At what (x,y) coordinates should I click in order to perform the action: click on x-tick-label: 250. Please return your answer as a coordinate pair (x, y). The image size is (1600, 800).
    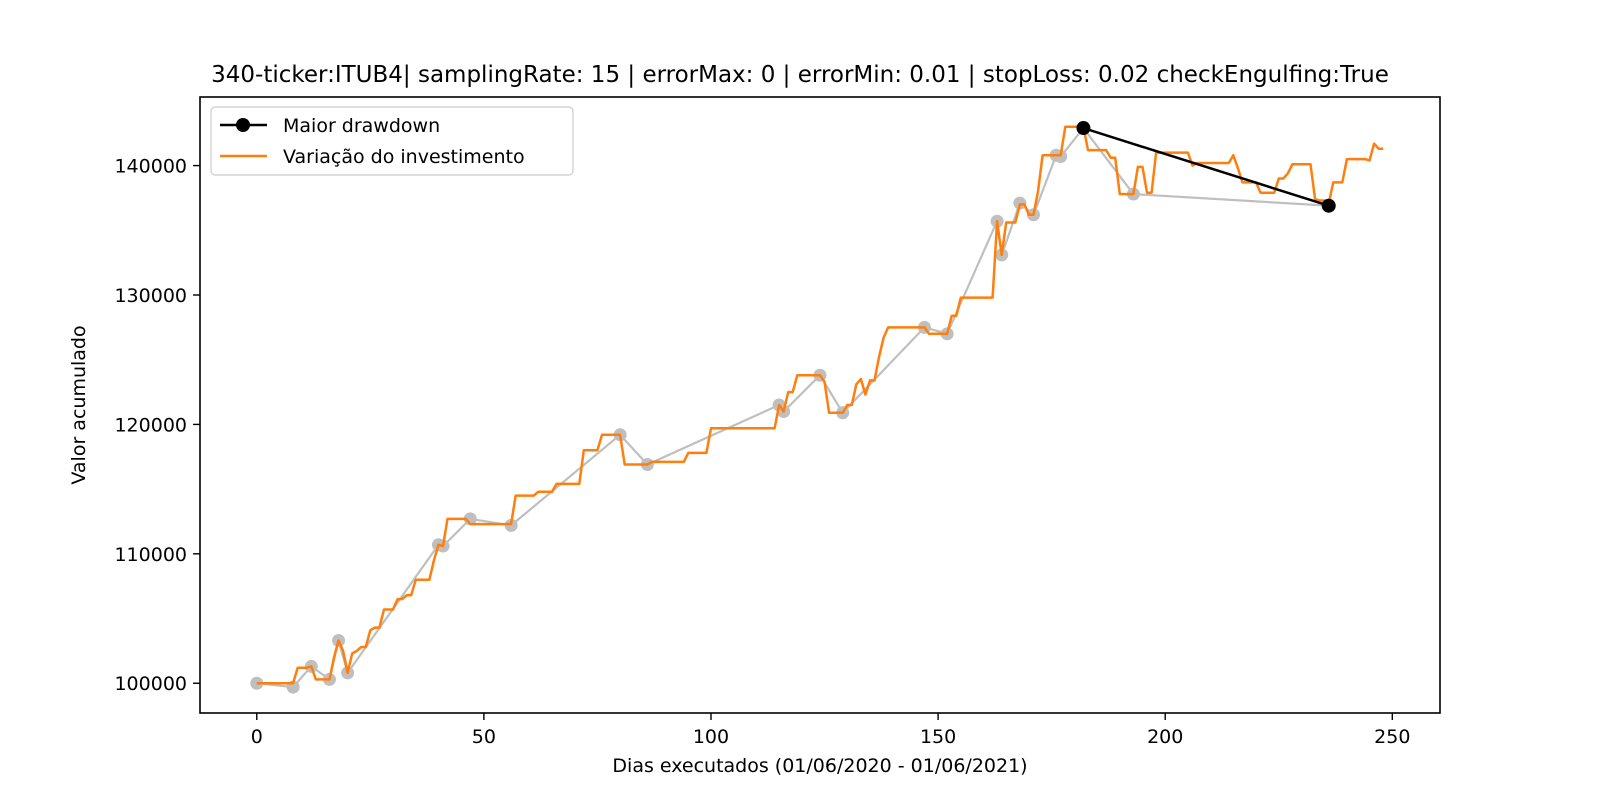
    Looking at the image, I should click on (1392, 737).